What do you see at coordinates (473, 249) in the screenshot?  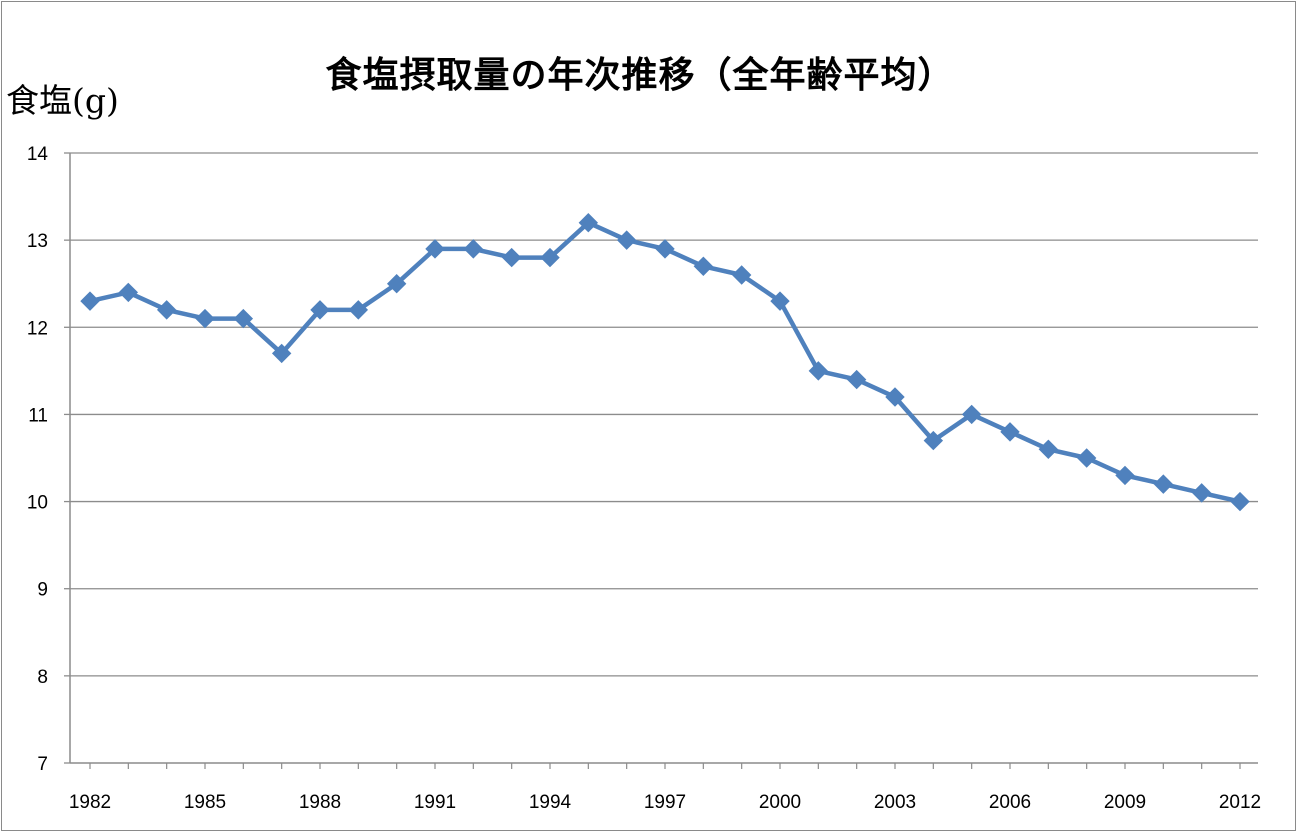 I see `data-point-1992` at bounding box center [473, 249].